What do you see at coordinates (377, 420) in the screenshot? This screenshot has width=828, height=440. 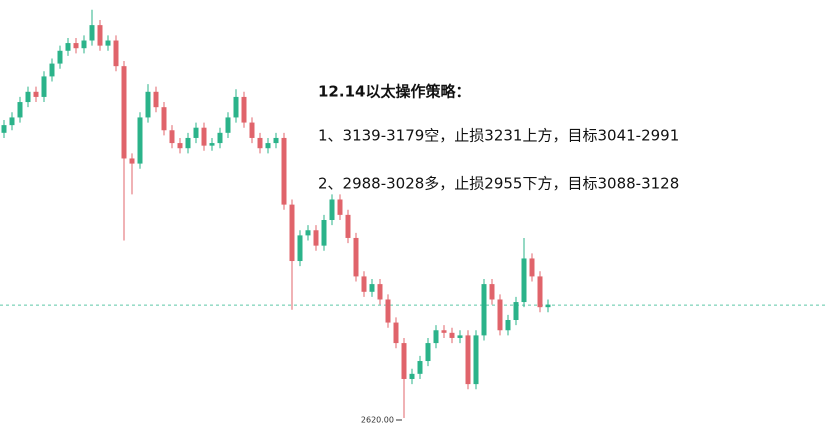 I see `low-marker-label: 2620.00` at bounding box center [377, 420].